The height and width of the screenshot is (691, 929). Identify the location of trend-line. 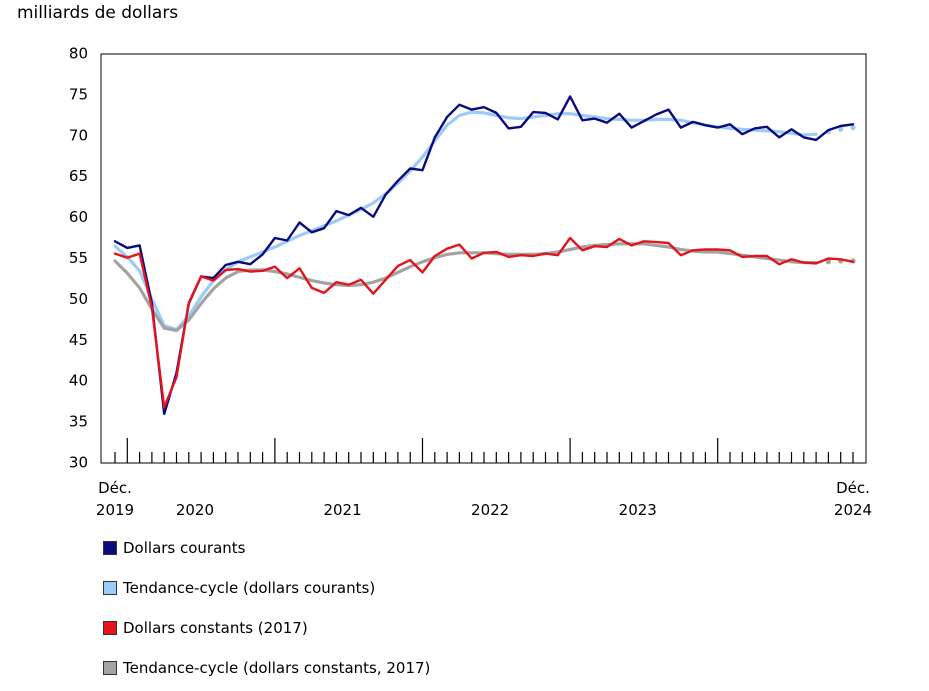
(465, 287).